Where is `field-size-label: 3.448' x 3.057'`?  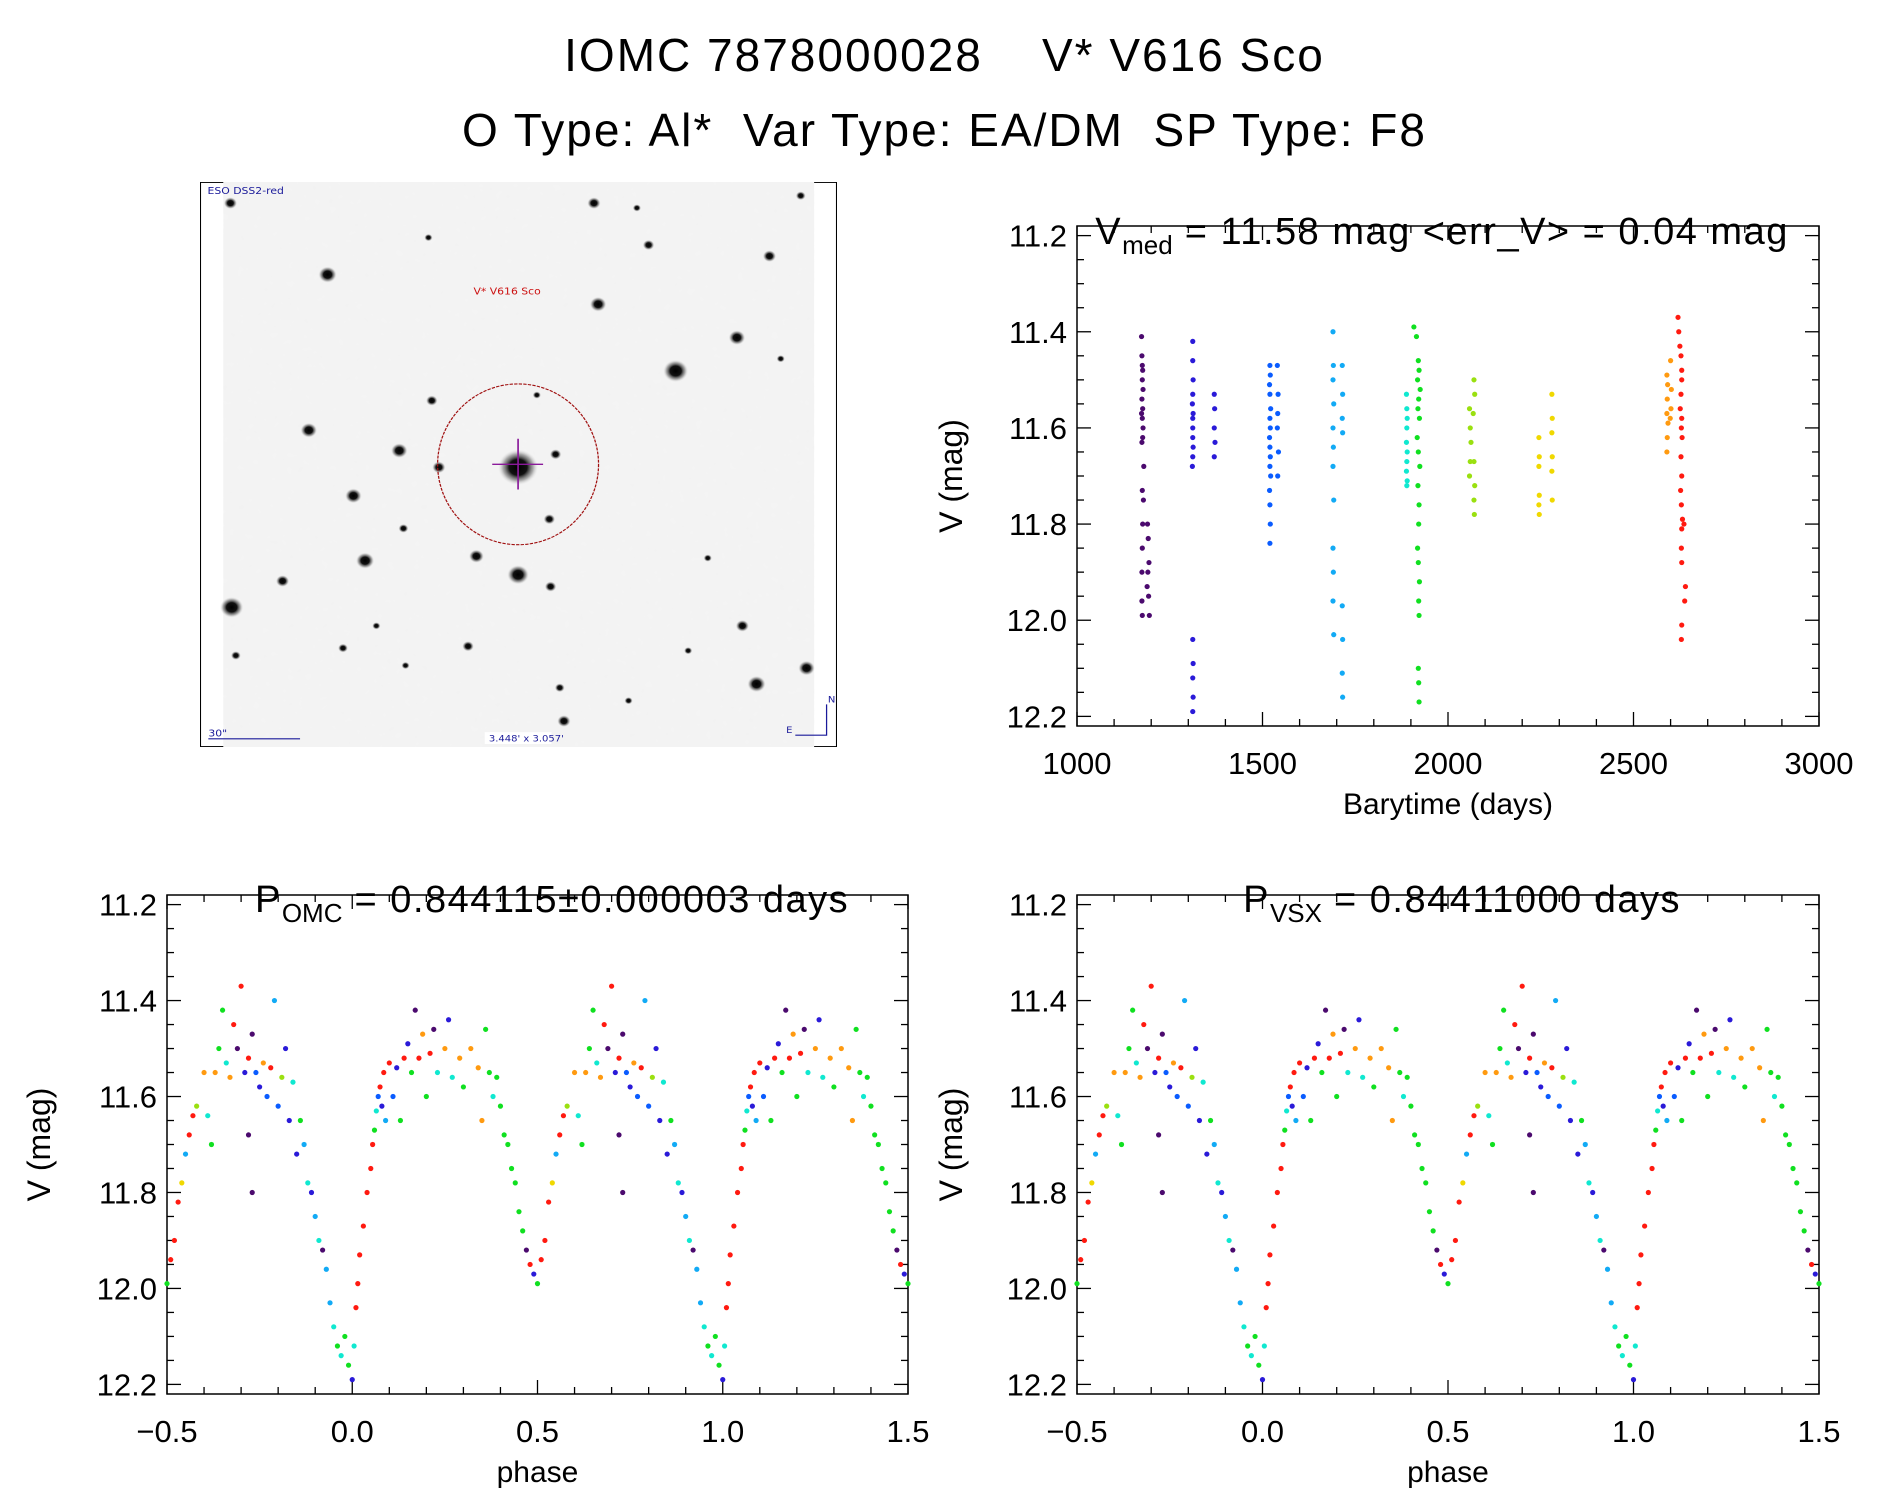
field-size-label: 3.448' x 3.057' is located at coordinates (526, 739).